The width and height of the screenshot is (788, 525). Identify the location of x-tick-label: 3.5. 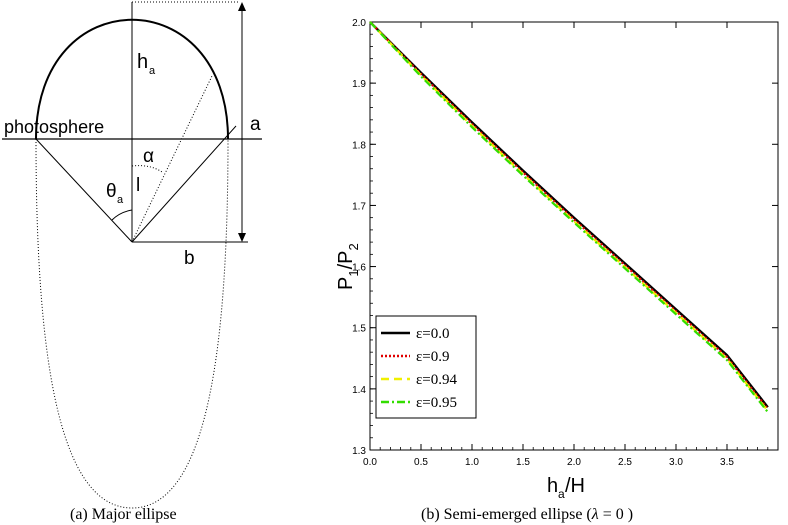
(727, 462).